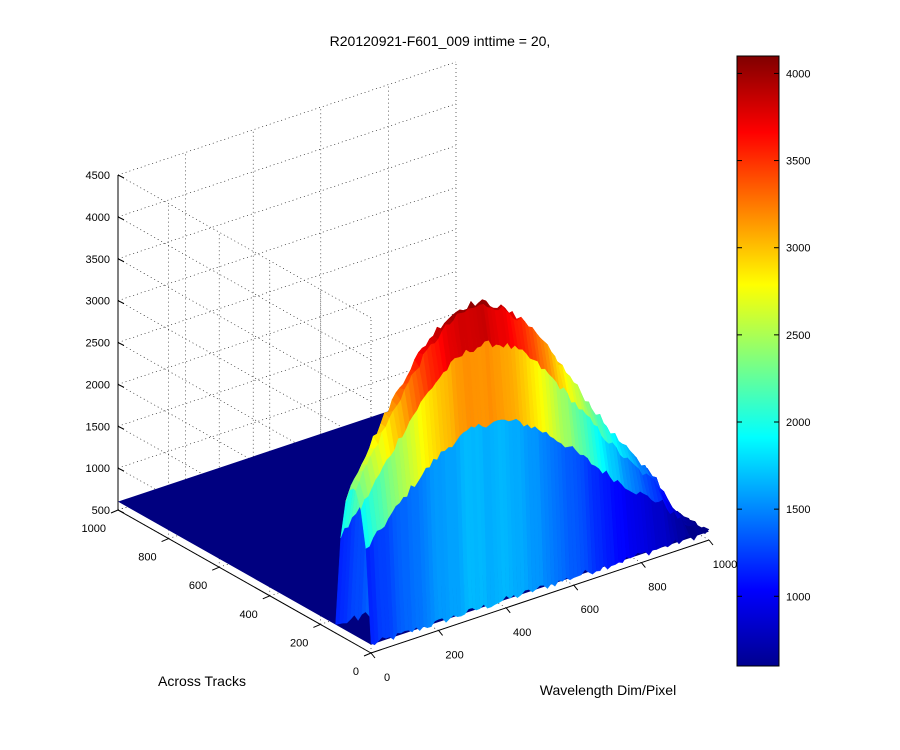  What do you see at coordinates (98, 260) in the screenshot?
I see `z-tick-label: 3500` at bounding box center [98, 260].